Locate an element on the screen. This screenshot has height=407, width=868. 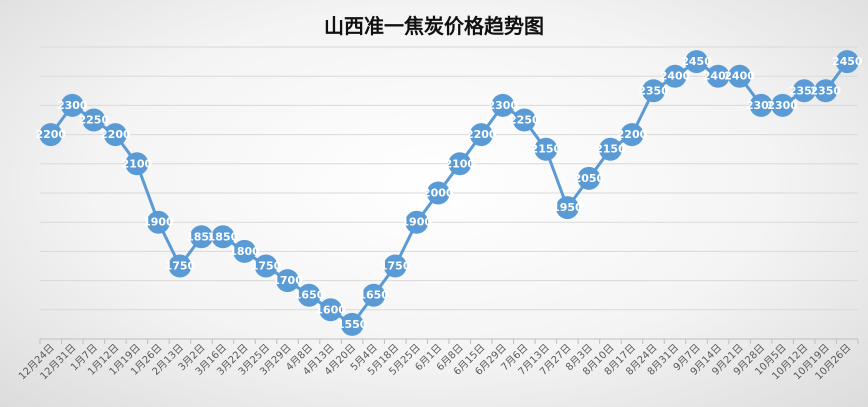
data-label: 1950 is located at coordinates (567, 207).